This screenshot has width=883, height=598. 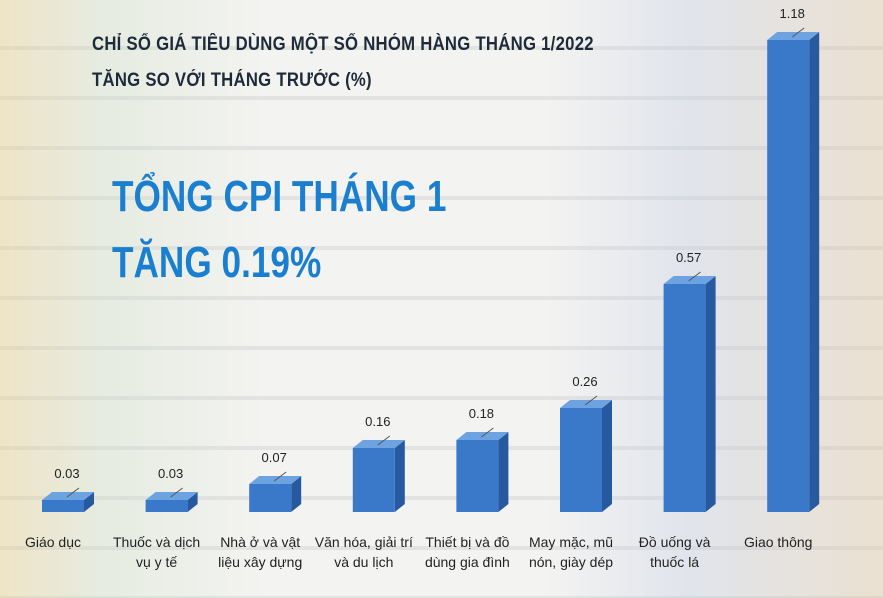 I want to click on x-tick-label: Giao thông, so click(x=778, y=542).